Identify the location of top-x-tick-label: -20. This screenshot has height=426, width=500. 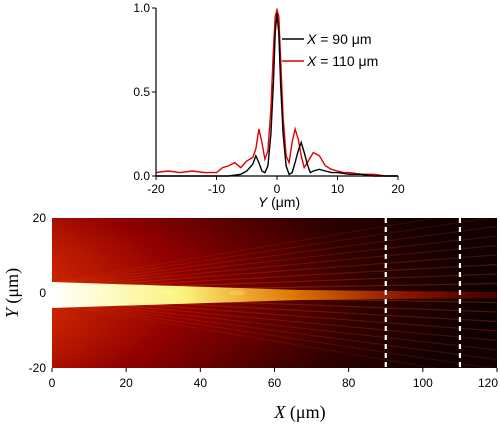
(156, 189).